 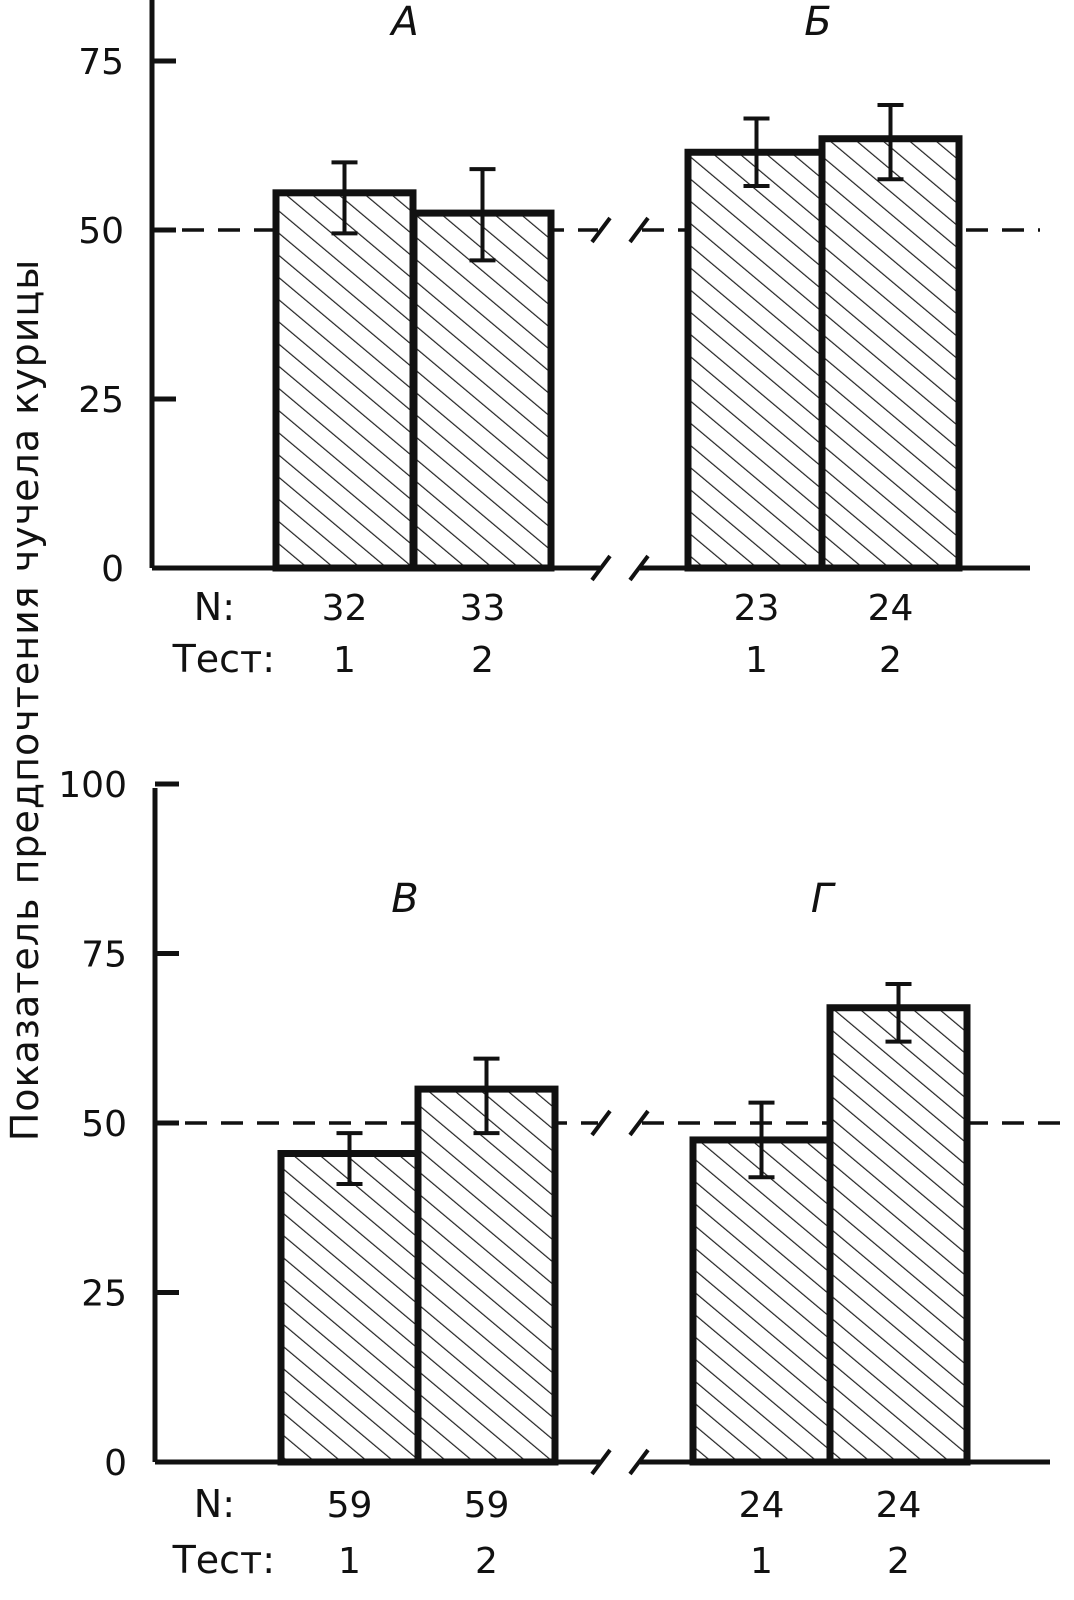 I want to click on y-tick-label: 100, so click(x=92, y=785).